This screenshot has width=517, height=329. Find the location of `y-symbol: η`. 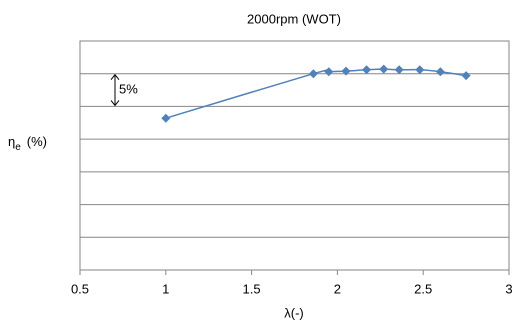

y-symbol: η is located at coordinates (11, 141).